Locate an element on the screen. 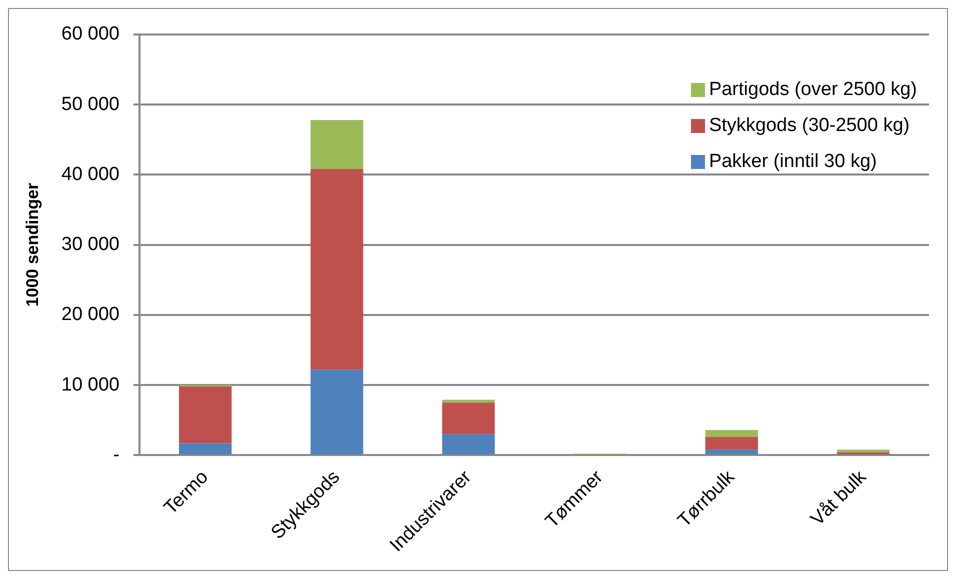 Image resolution: width=956 pixels, height=579 pixels. y-tick-label: 60 000 is located at coordinates (90, 34).